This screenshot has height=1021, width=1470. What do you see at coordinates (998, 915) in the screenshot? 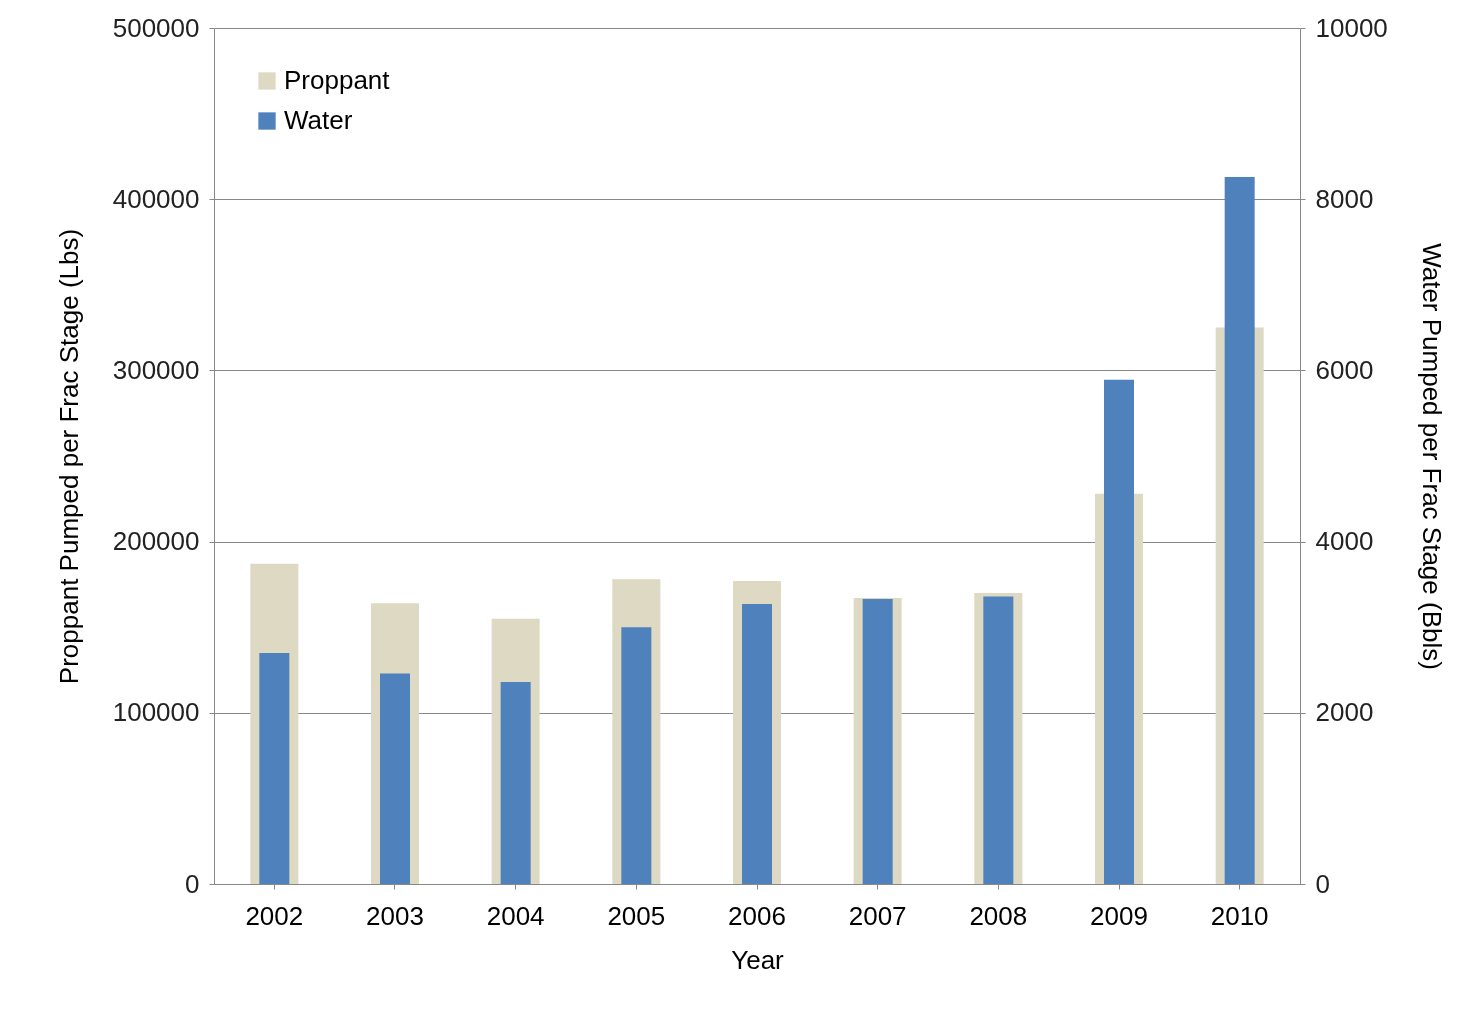
I see `x-tick-label: 2008` at bounding box center [998, 915].